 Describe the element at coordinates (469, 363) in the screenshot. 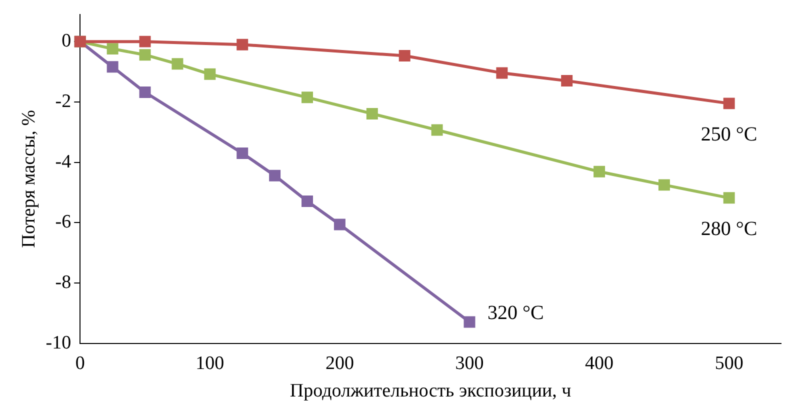

I see `x-tick-label: 300` at that location.